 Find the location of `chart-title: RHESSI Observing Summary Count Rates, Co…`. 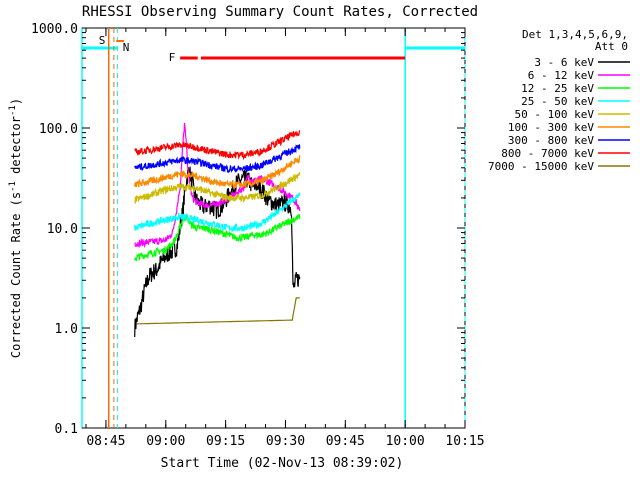

chart-title: RHESSI Observing Summary Count Rates, Co… is located at coordinates (280, 12).